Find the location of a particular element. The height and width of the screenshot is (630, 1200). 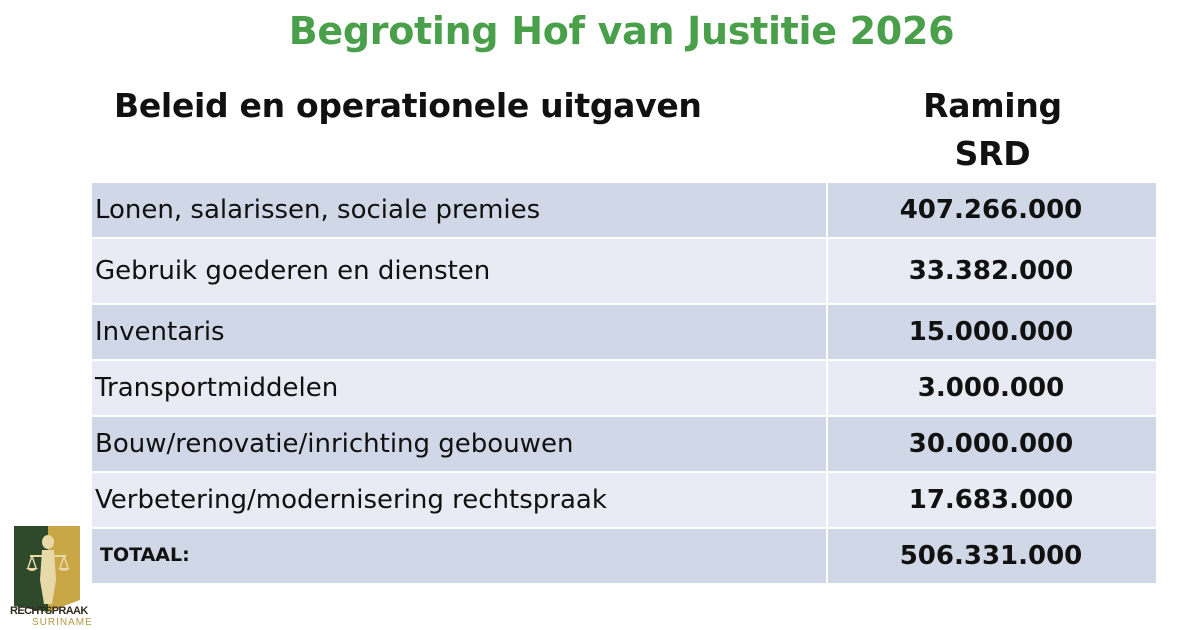

logo-text-line1: RECHTSPRAAK is located at coordinates (49, 611).